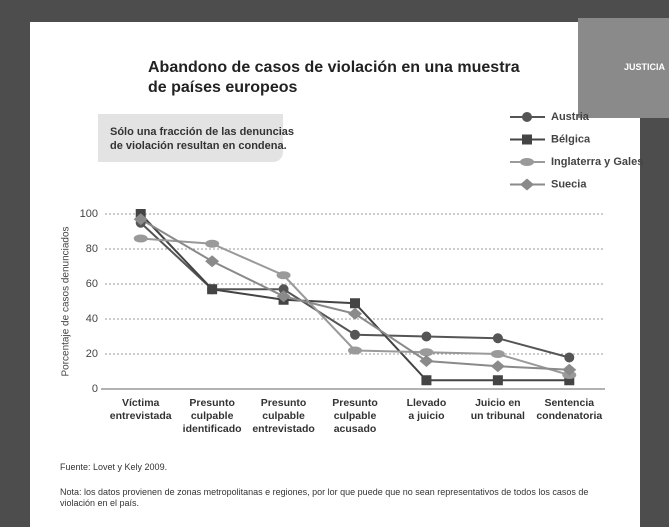  Describe the element at coordinates (212, 416) in the screenshot. I see `x-tick-label: Presunto culpable identificado` at that location.